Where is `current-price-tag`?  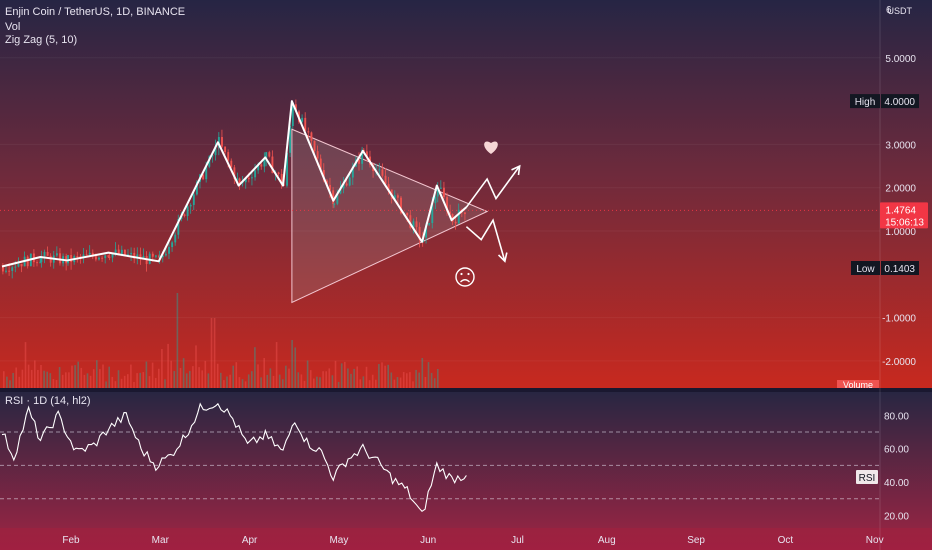 current-price-tag is located at coordinates (904, 215).